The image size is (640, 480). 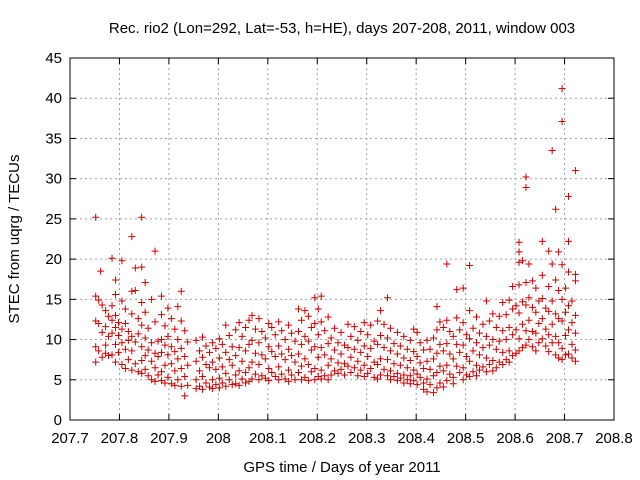 I want to click on y-tick-label: 0, so click(x=58, y=420).